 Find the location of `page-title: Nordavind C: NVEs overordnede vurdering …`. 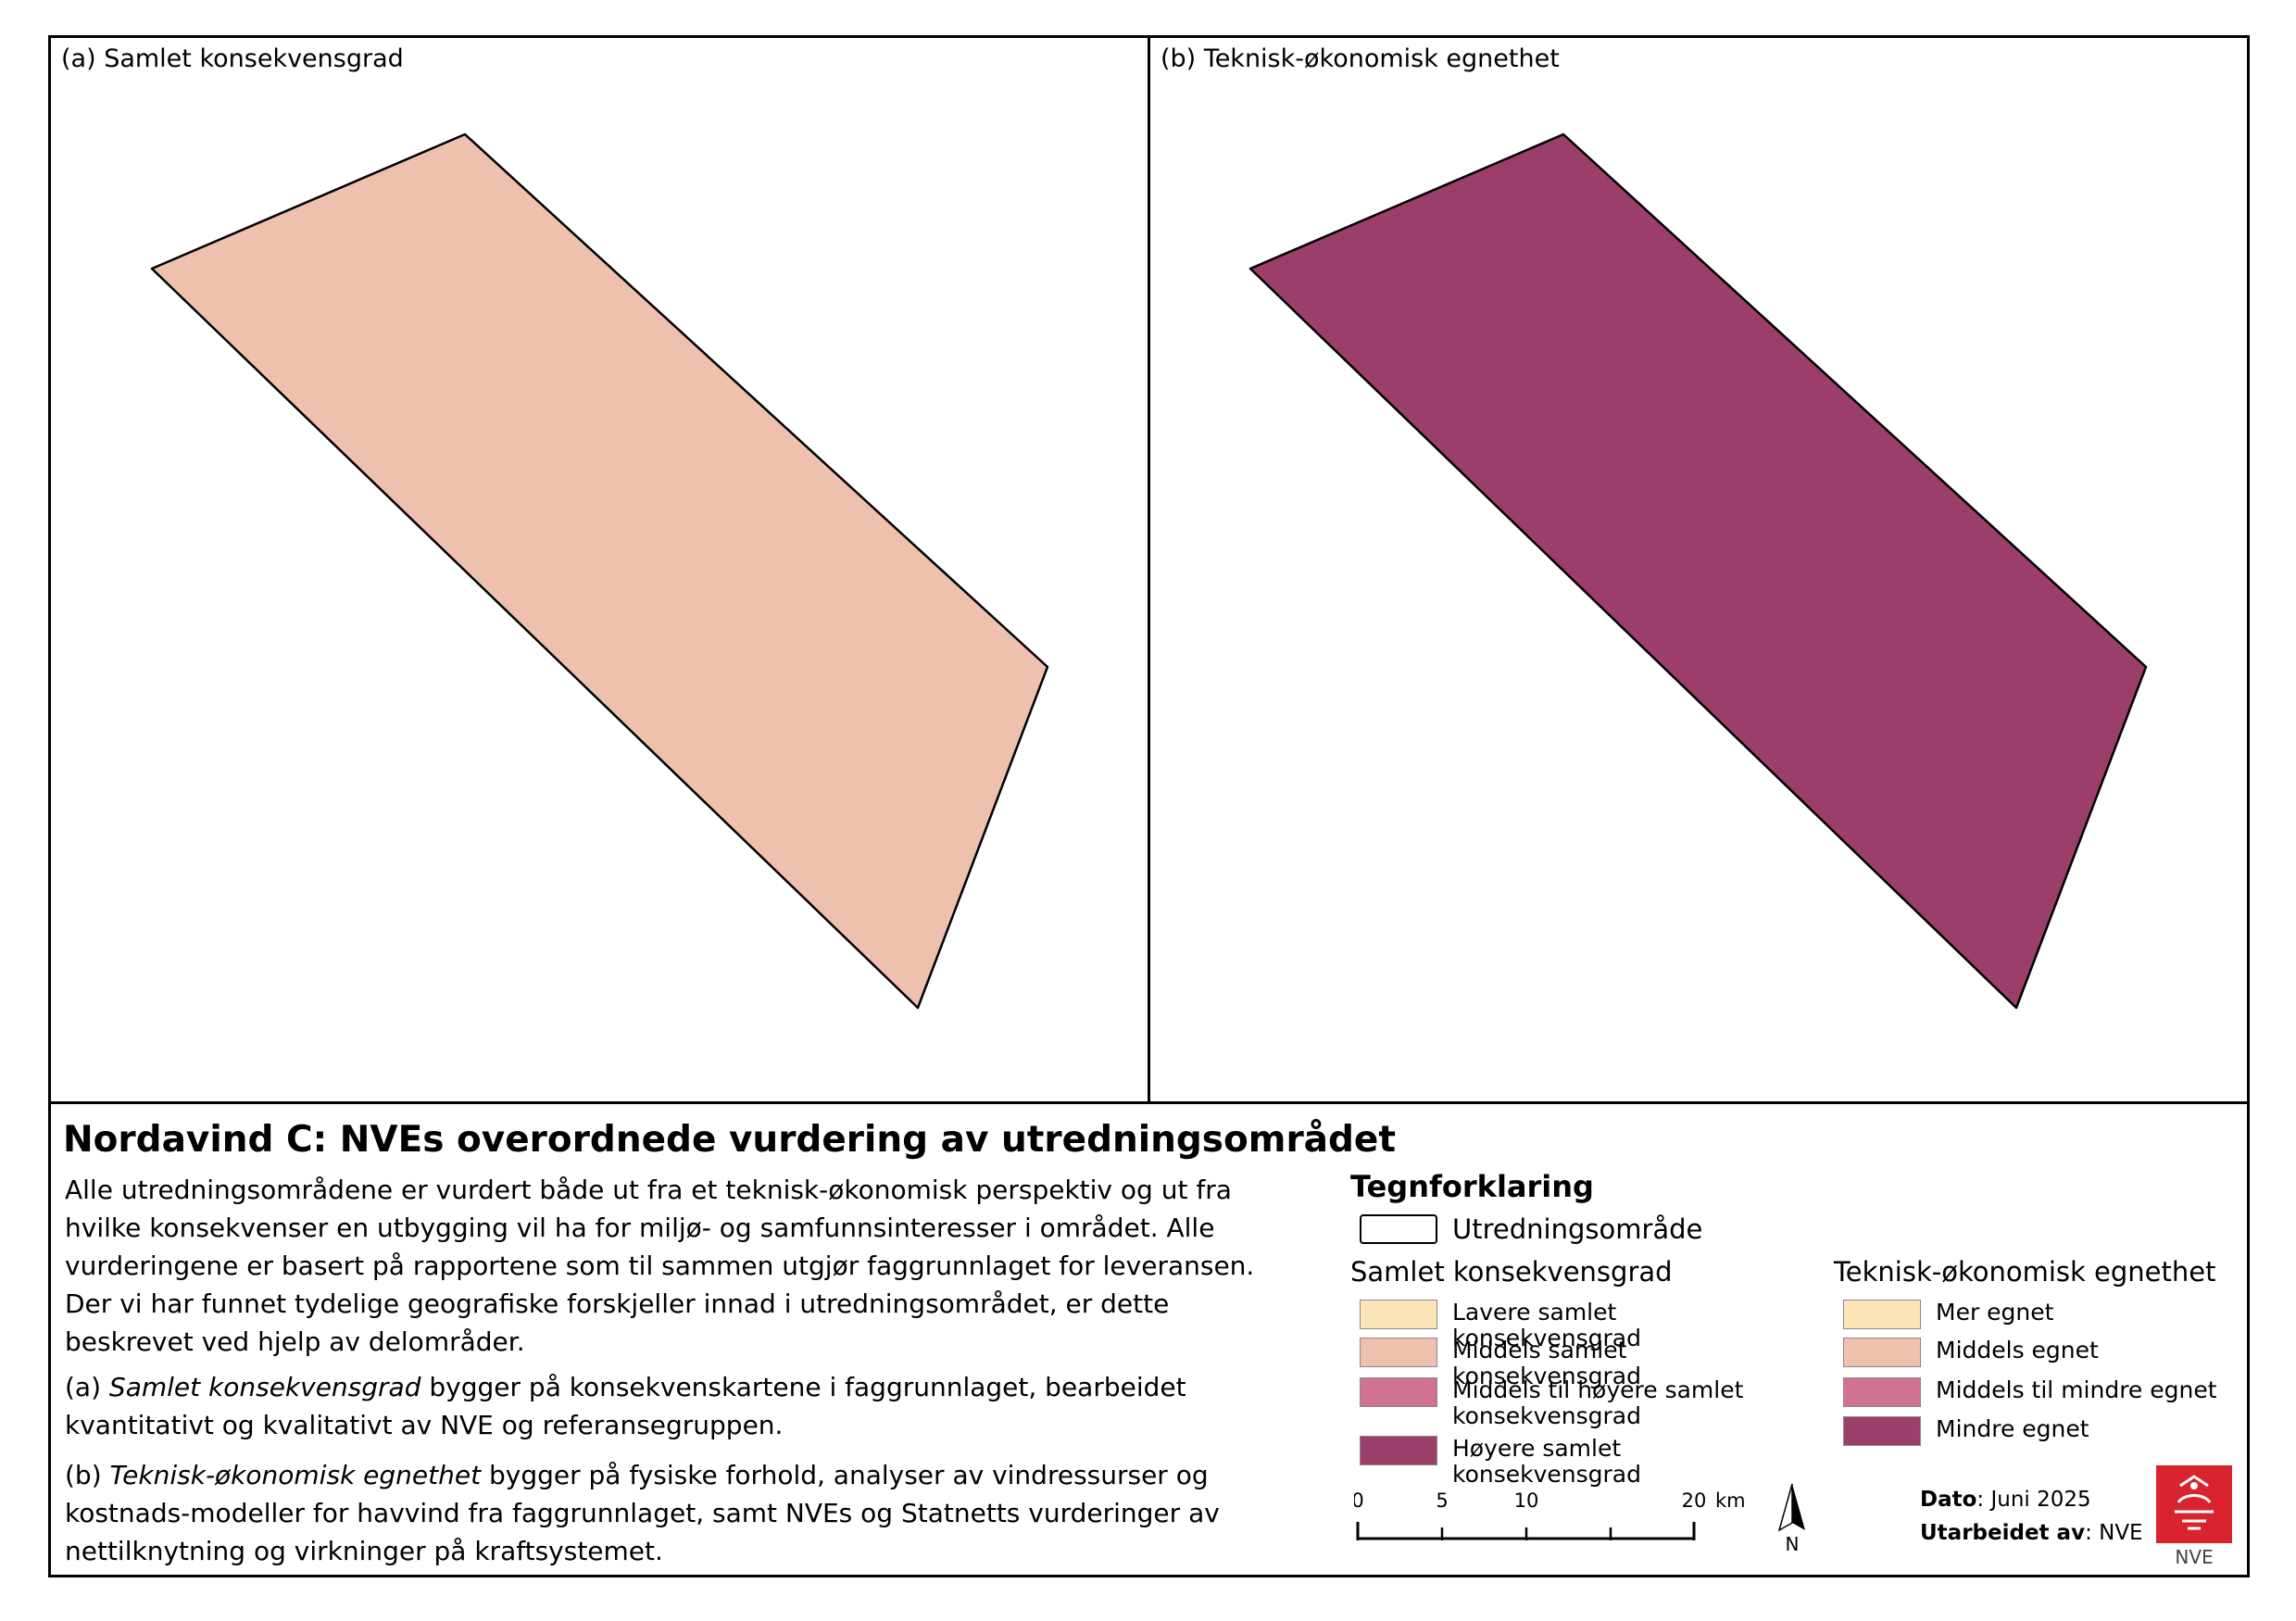

page-title: Nordavind C: NVEs overordnede vurdering … is located at coordinates (730, 1140).